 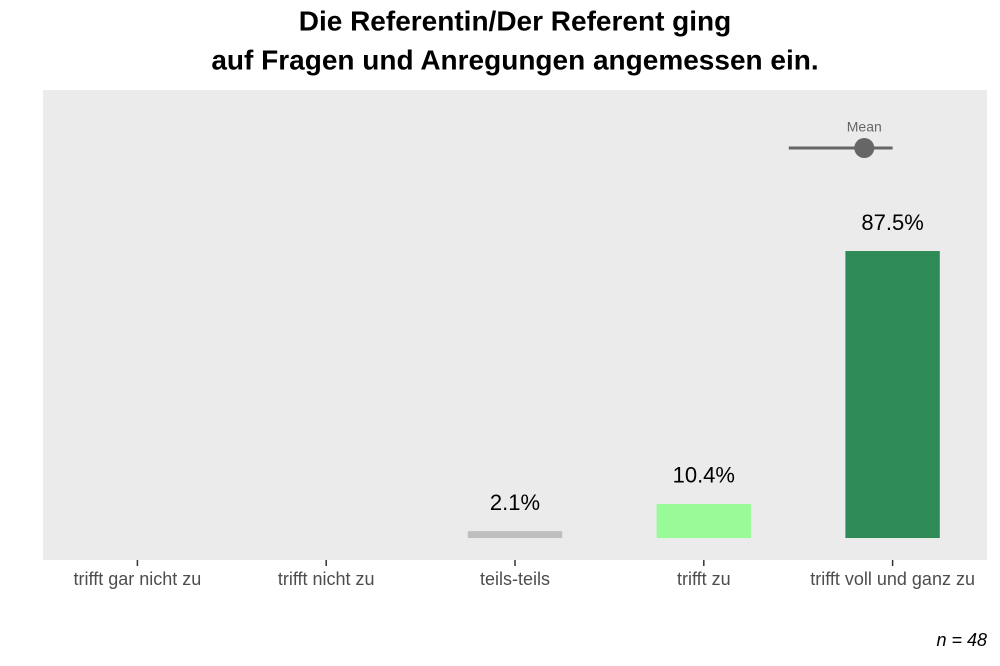 I want to click on data-label: 87.5%, so click(x=892, y=222).